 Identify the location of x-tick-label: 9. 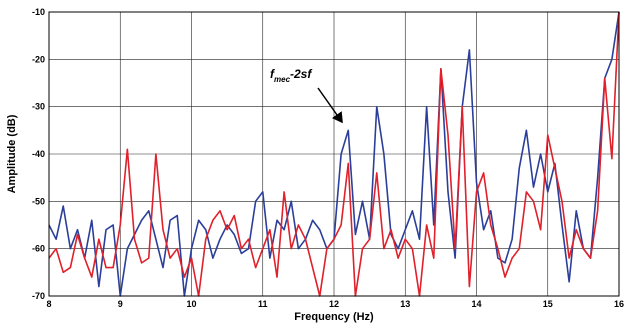
(120, 304).